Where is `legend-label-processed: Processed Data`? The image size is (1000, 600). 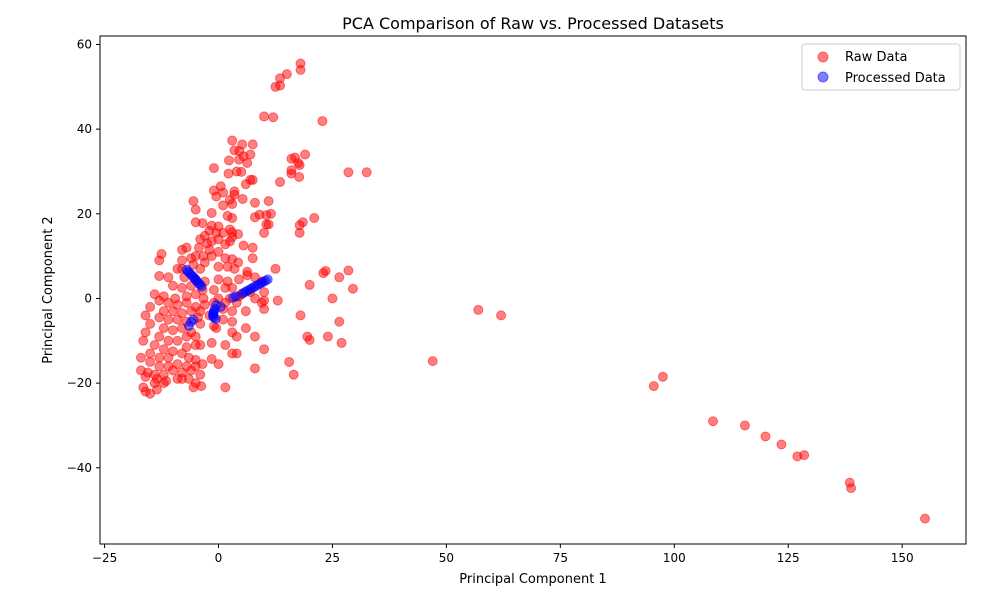 legend-label-processed: Processed Data is located at coordinates (895, 78).